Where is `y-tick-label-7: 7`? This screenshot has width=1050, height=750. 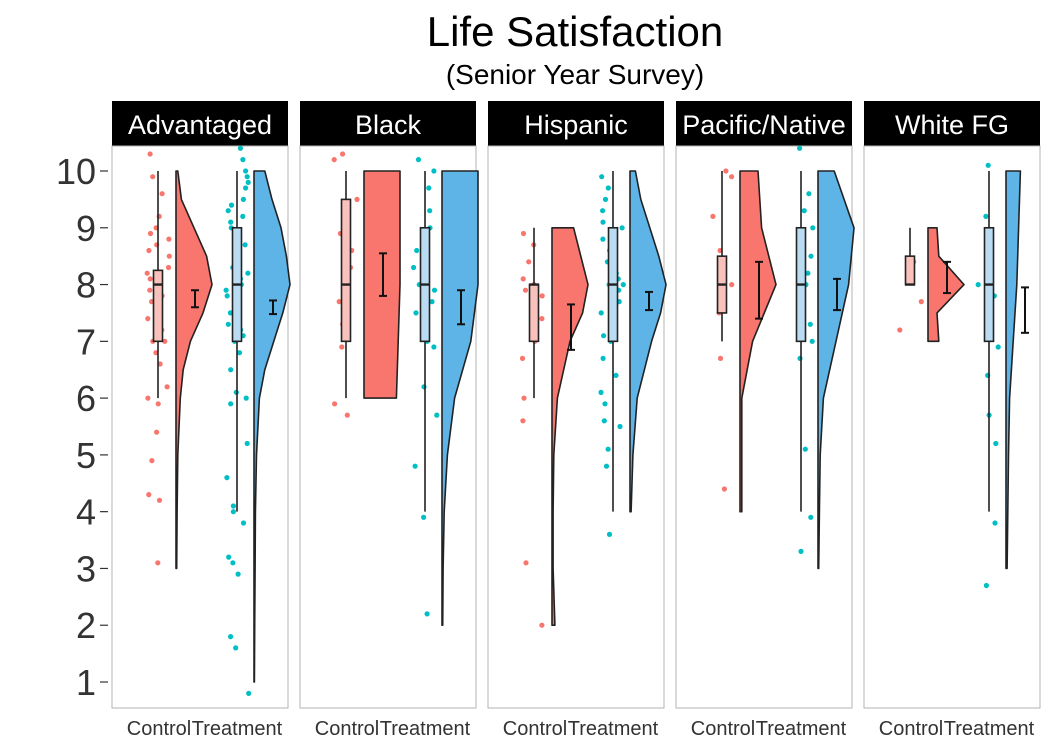
y-tick-label-7: 7 is located at coordinates (86, 341).